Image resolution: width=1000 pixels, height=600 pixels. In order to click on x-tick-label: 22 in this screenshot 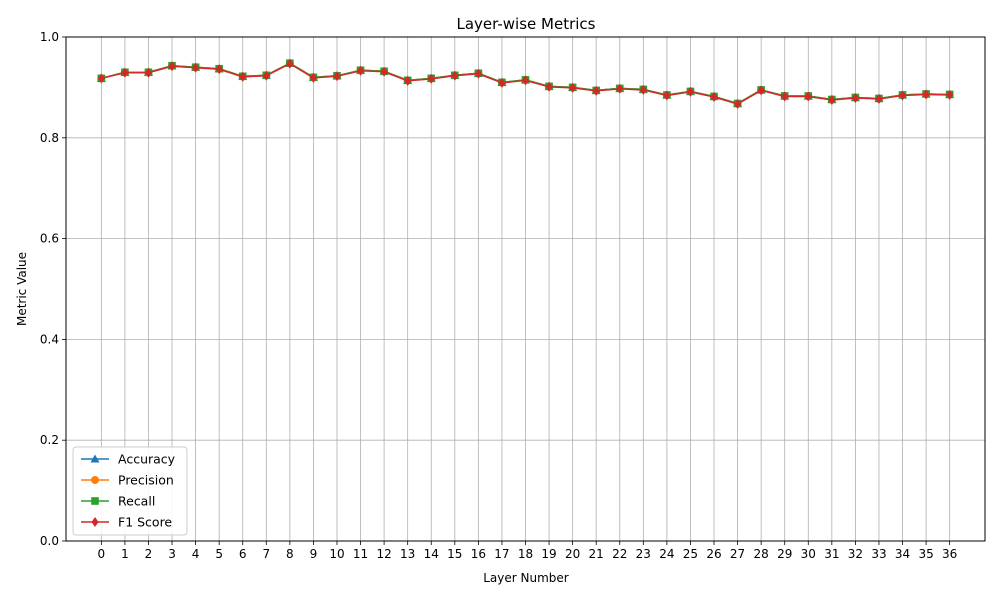, I will do `click(619, 554)`.